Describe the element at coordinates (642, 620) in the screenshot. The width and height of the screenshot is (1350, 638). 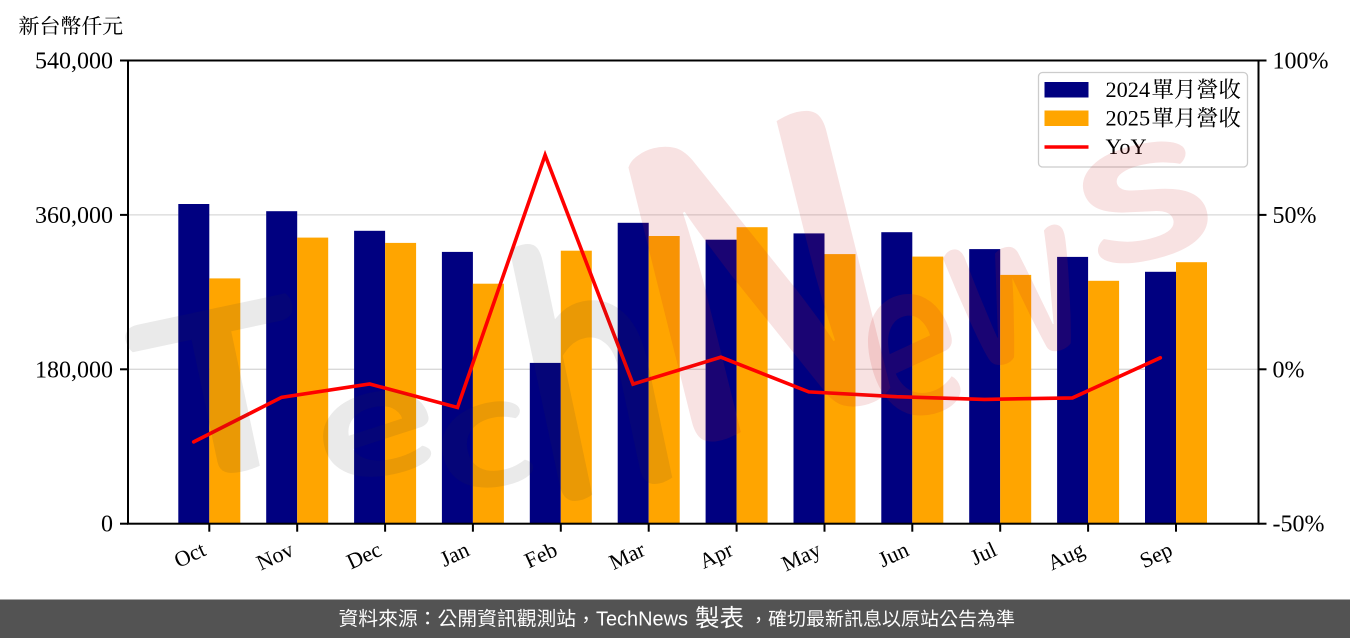
I see `svg-text: TechNews` at that location.